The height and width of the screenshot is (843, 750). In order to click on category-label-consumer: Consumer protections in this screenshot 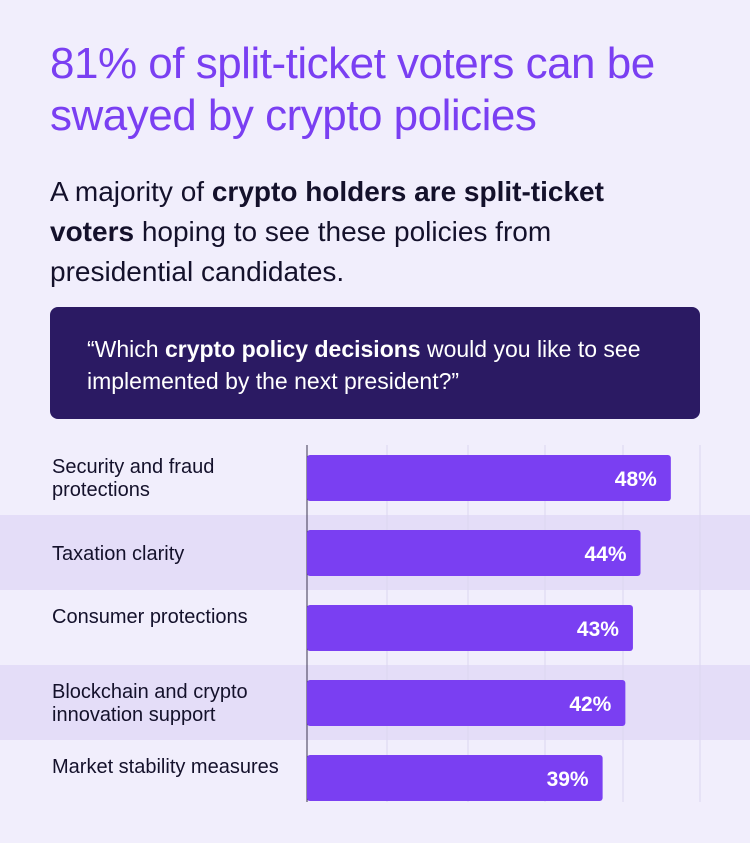, I will do `click(150, 617)`.